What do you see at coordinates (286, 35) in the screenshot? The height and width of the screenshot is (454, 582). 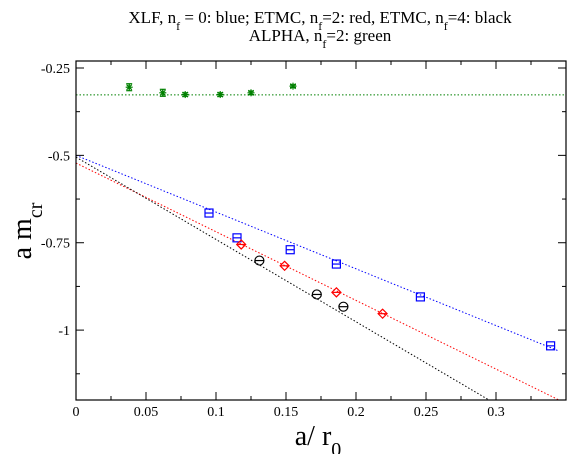 I see `title-text: ALPHA, n` at bounding box center [286, 35].